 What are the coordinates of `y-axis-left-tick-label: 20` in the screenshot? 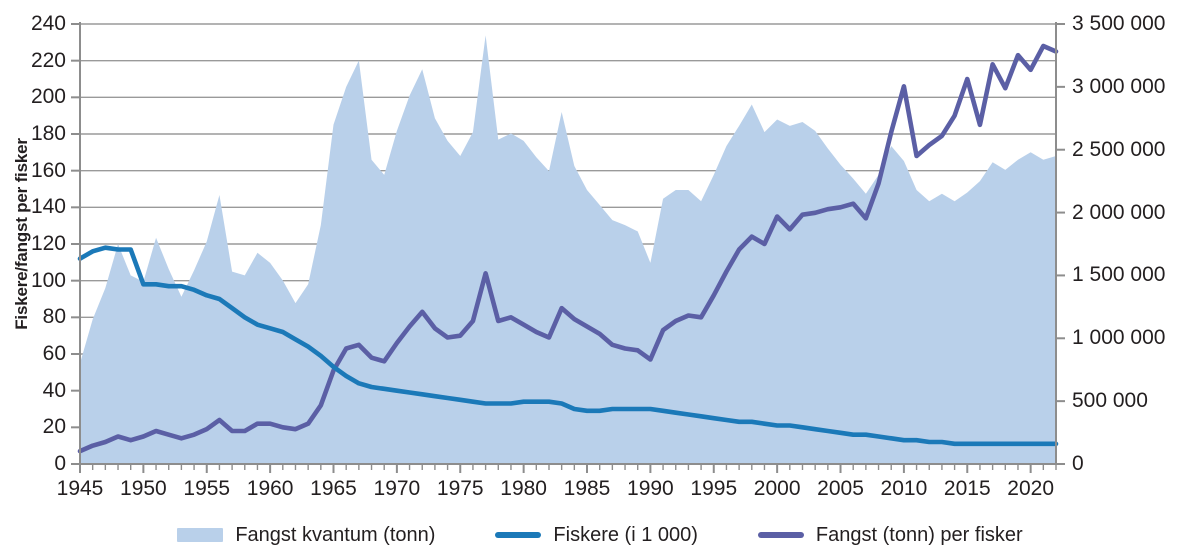 It's located at (54, 427).